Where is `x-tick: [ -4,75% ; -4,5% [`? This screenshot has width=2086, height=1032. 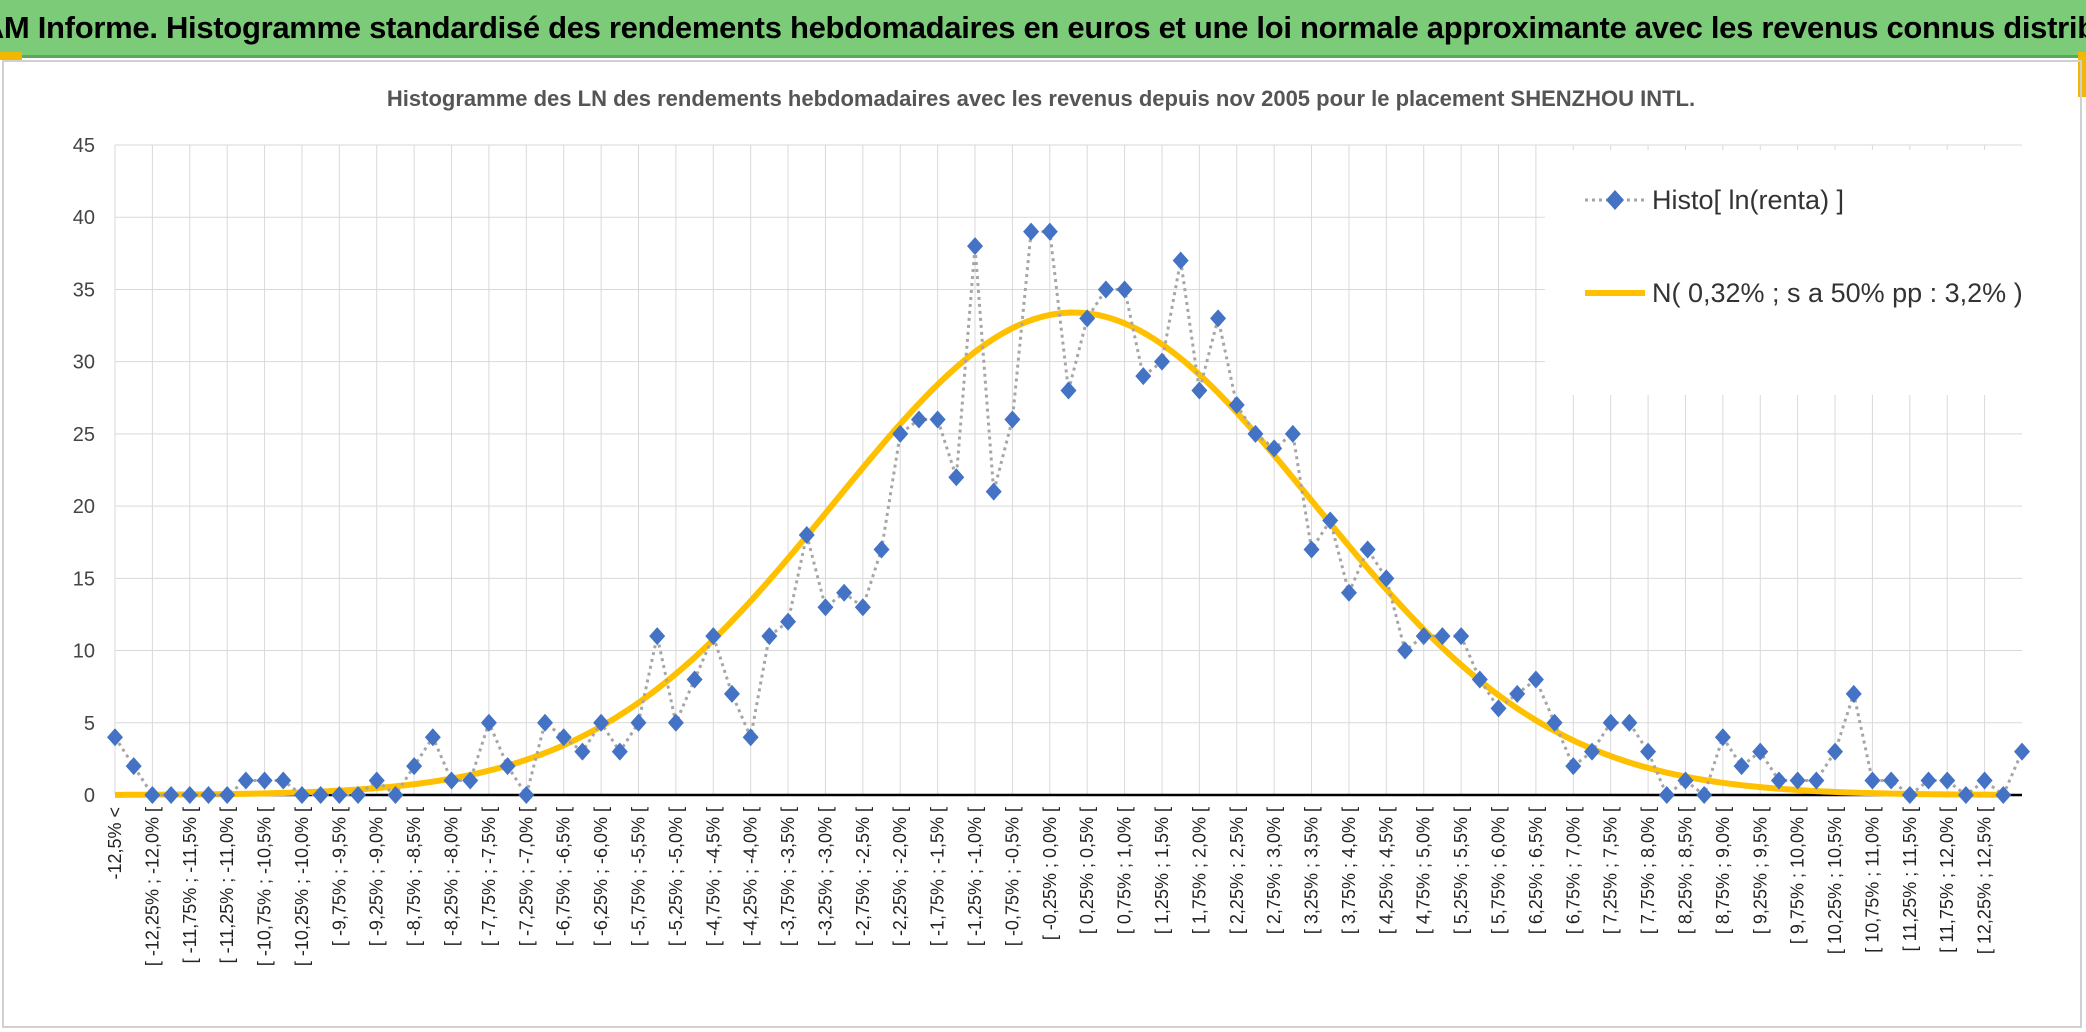
x-tick: [ -4,75% ; -4,5% [ is located at coordinates (713, 876).